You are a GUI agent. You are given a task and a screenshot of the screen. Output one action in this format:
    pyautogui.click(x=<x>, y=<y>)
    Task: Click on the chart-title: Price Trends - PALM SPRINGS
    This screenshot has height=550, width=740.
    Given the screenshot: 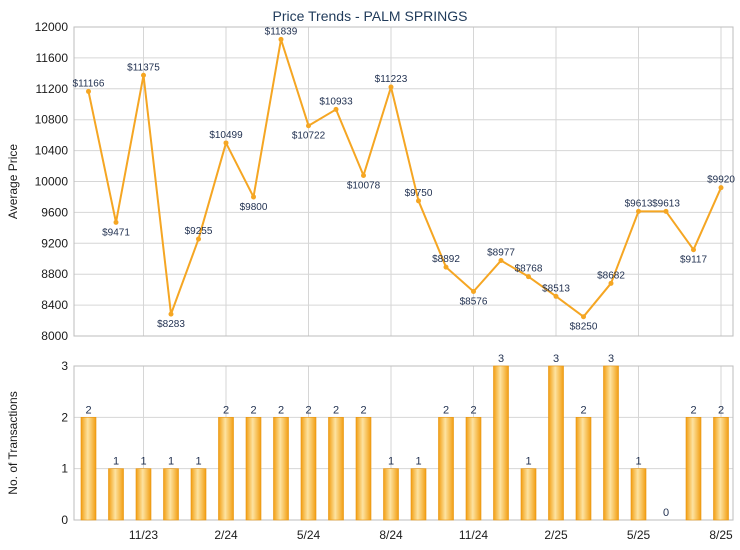 What is the action you would take?
    pyautogui.click(x=369, y=16)
    